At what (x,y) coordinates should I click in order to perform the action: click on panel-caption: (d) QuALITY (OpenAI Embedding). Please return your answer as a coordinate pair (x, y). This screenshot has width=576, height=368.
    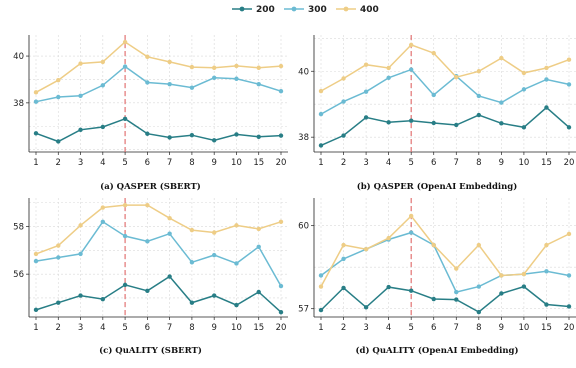
    Looking at the image, I should click on (436, 350).